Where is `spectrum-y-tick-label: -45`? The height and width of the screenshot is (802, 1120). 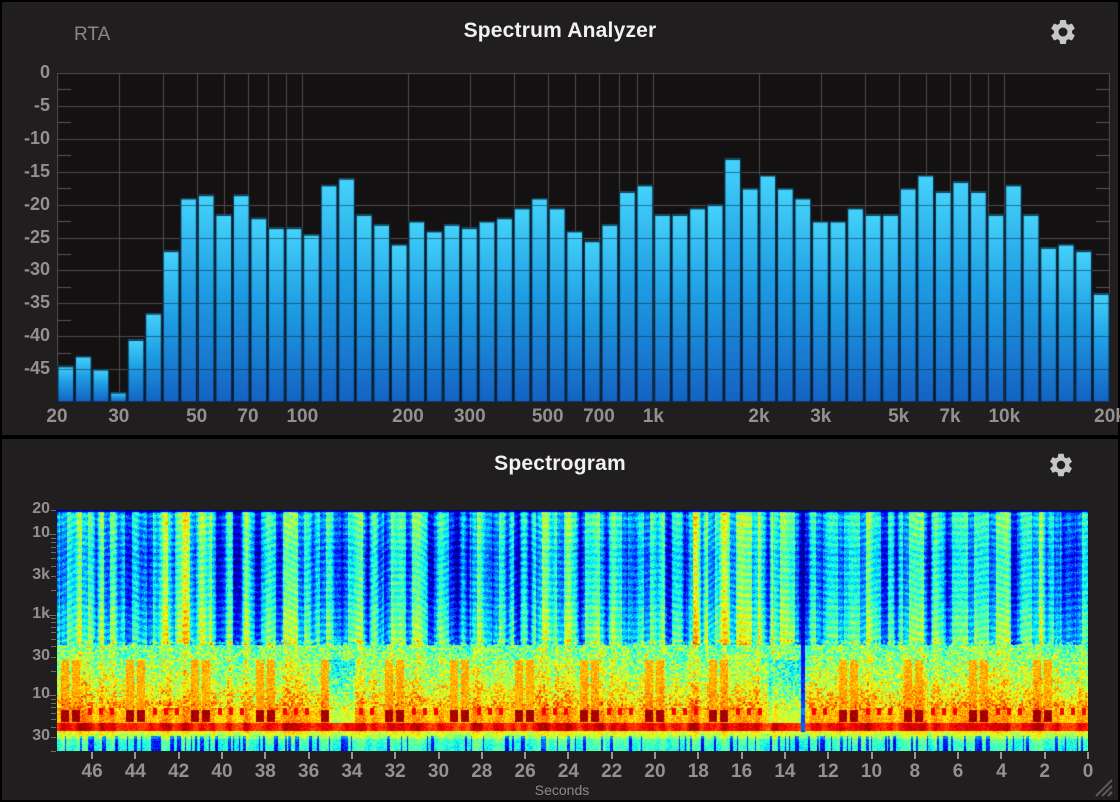
spectrum-y-tick-label: -45 is located at coordinates (36, 368).